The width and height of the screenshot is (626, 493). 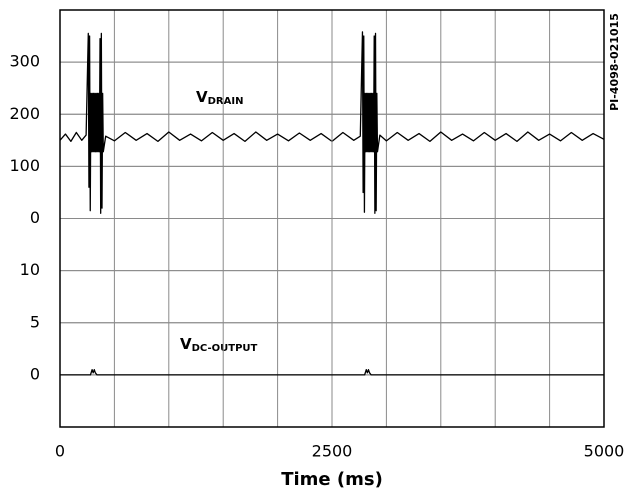 What do you see at coordinates (60, 451) in the screenshot?
I see `x-tick-label: 0` at bounding box center [60, 451].